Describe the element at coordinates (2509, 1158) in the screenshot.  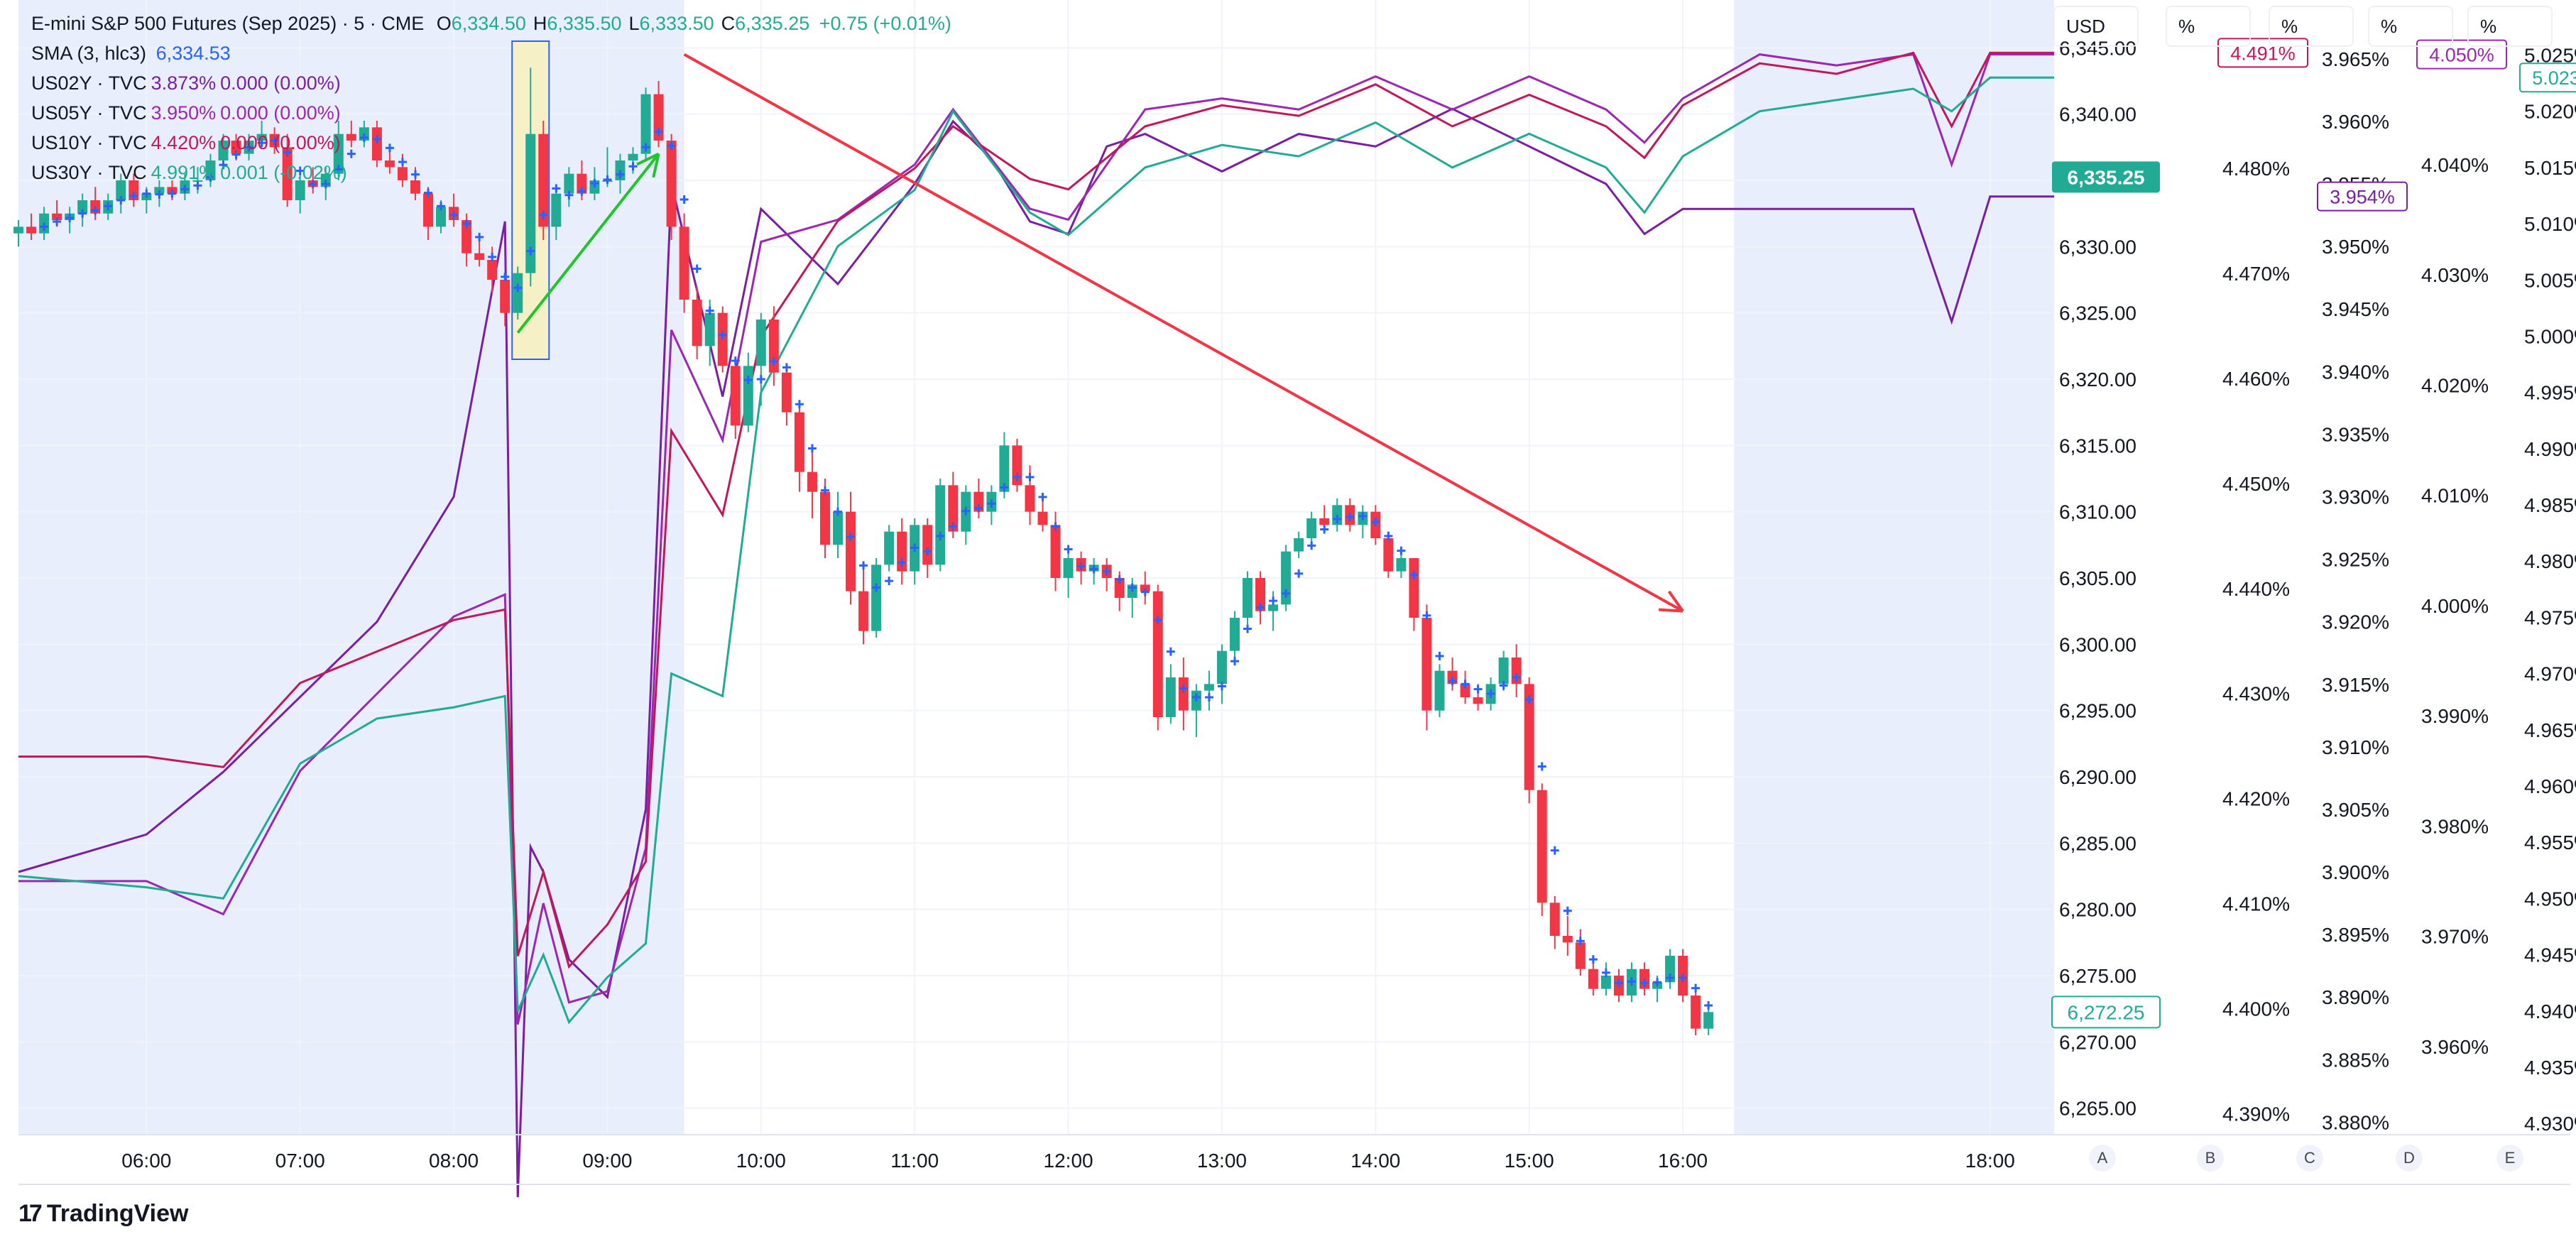
I see `axis-scale-label-e: E` at that location.